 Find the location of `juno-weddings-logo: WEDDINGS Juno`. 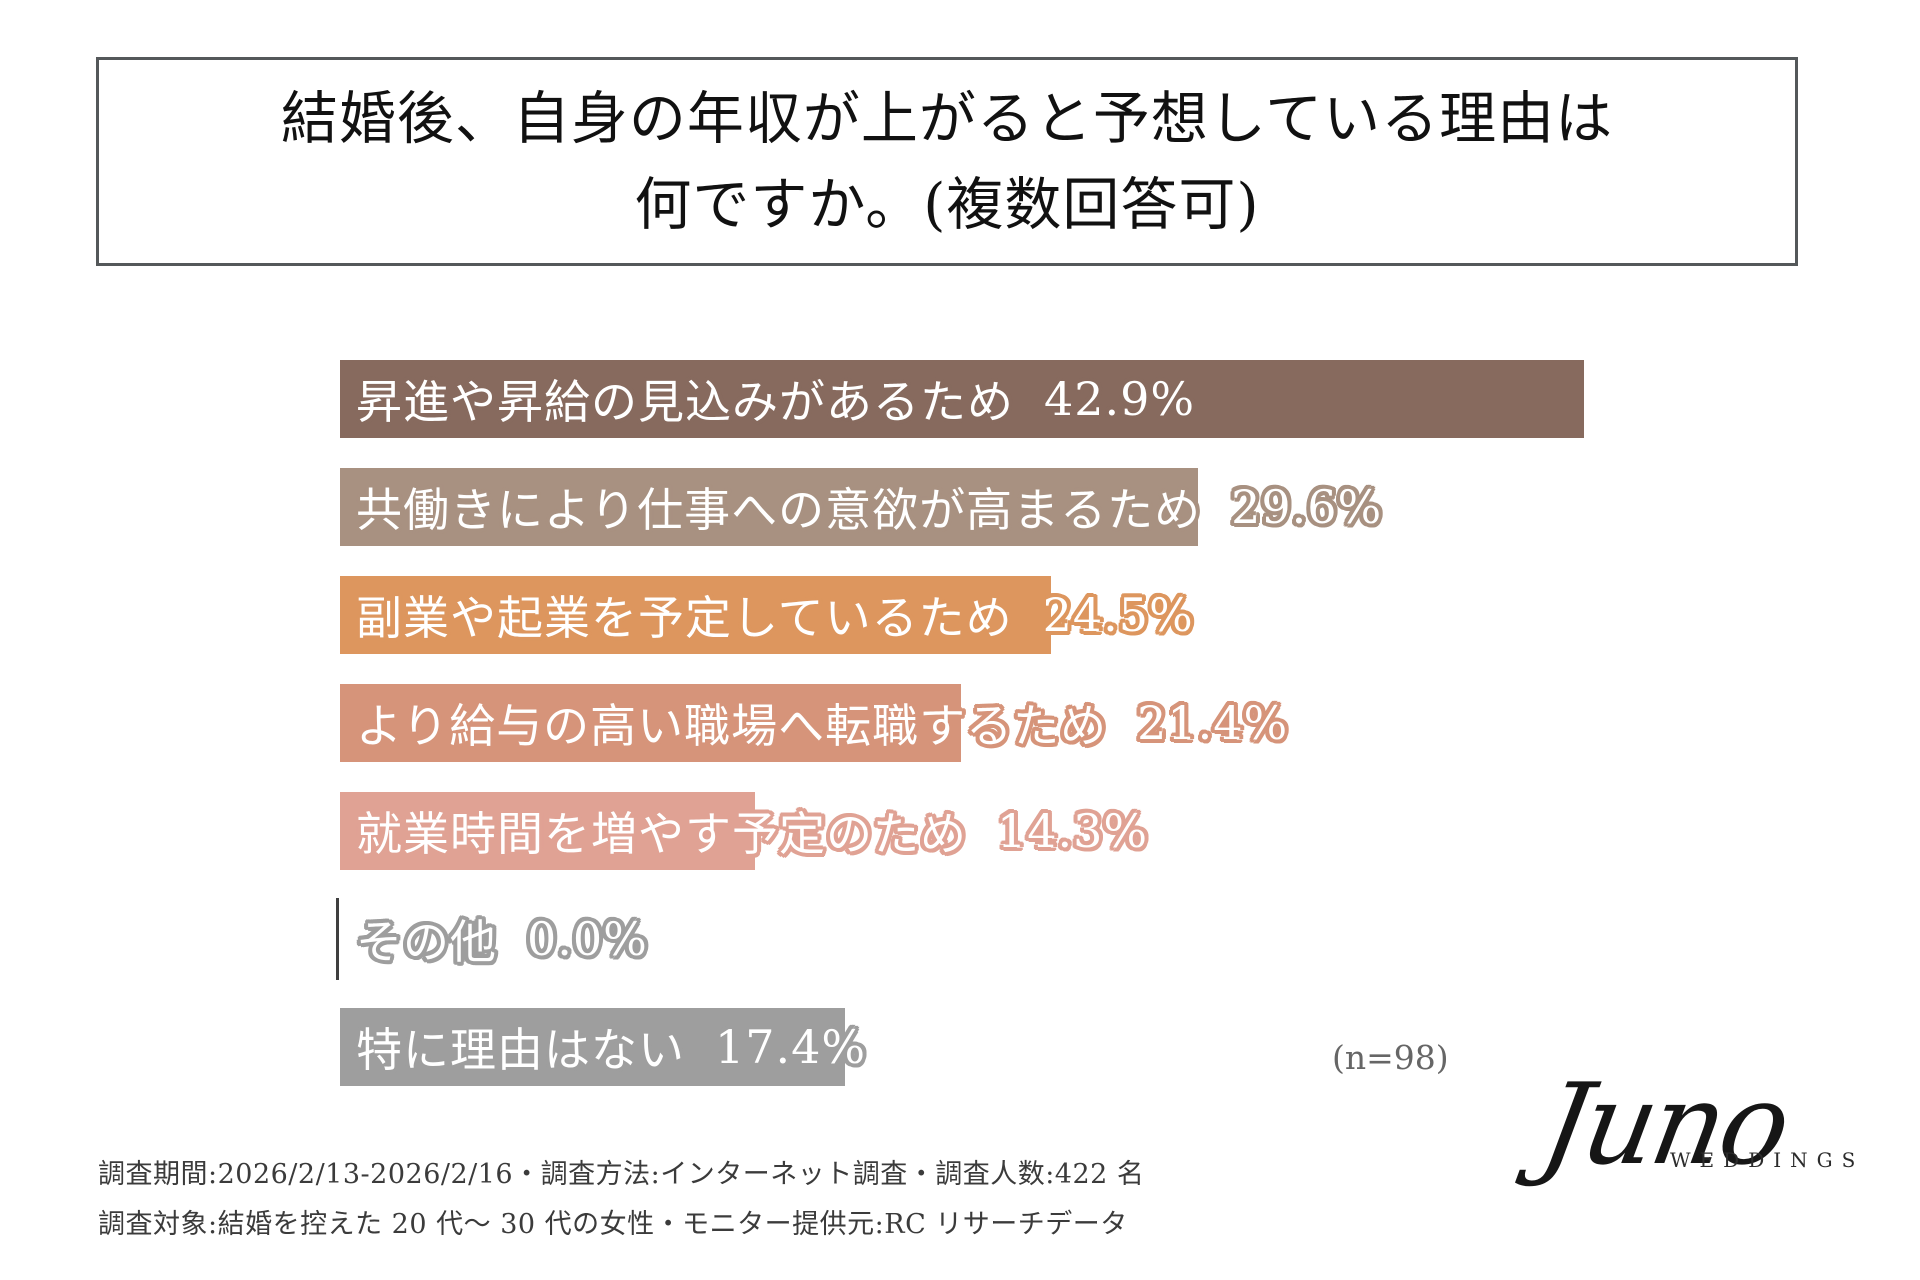

juno-weddings-logo: WEDDINGS Juno is located at coordinates (1696, 1155).